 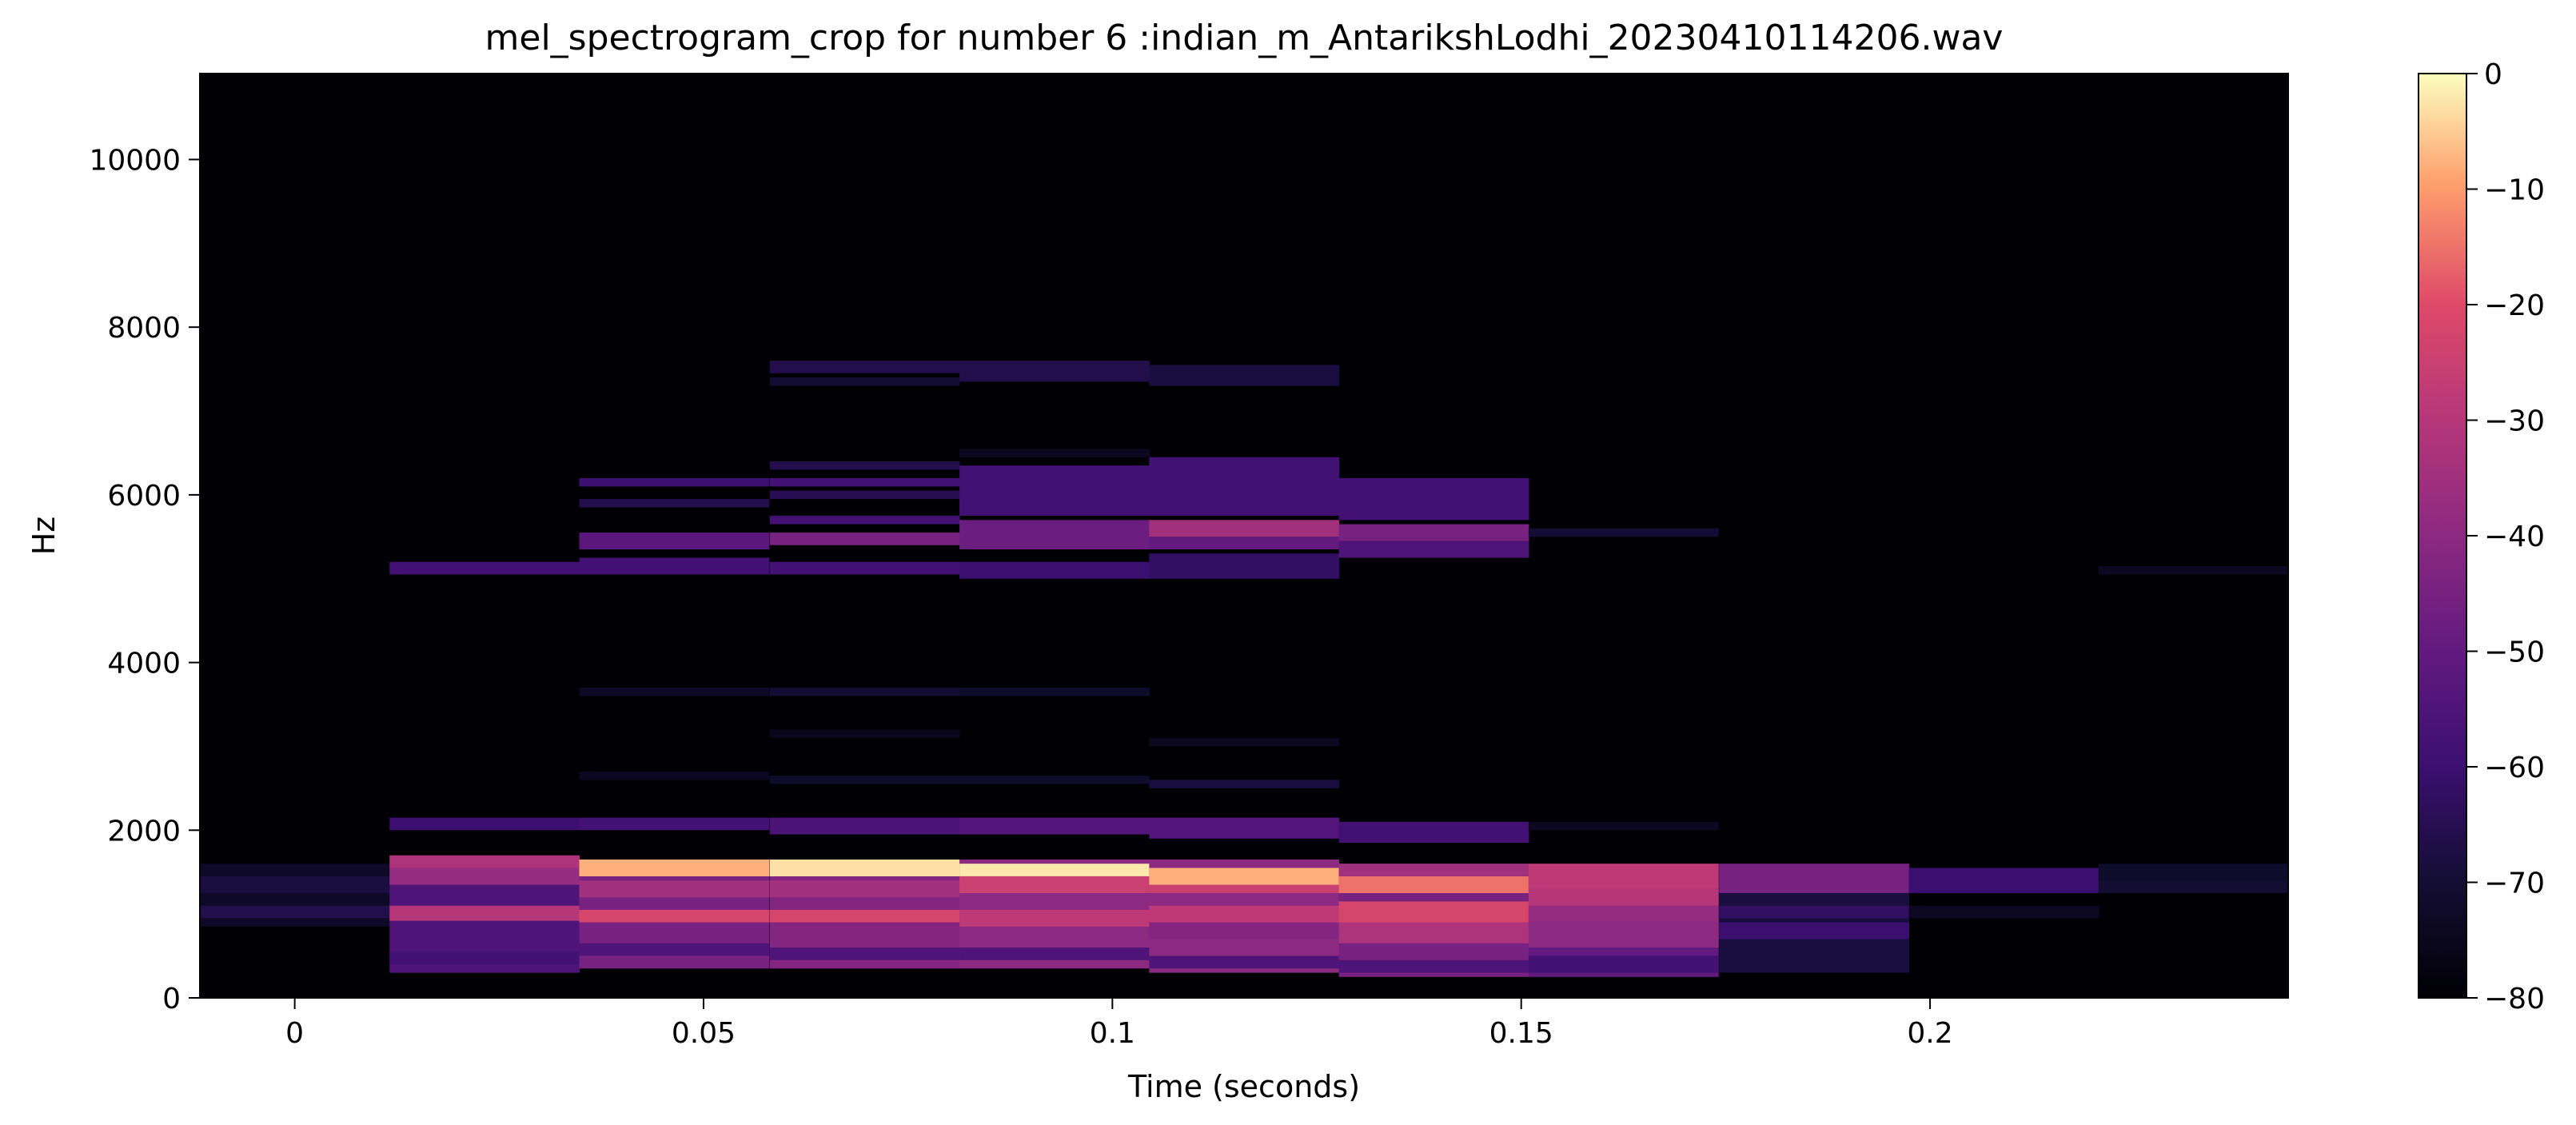 What do you see at coordinates (2493, 74) in the screenshot?
I see `colorbar-tick-label: 0` at bounding box center [2493, 74].